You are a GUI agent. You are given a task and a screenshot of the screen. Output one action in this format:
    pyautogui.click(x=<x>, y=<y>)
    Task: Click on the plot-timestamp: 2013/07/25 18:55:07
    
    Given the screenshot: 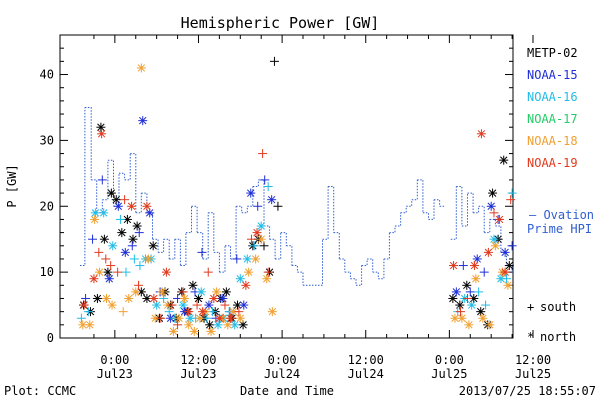 What is the action you would take?
    pyautogui.click(x=527, y=391)
    